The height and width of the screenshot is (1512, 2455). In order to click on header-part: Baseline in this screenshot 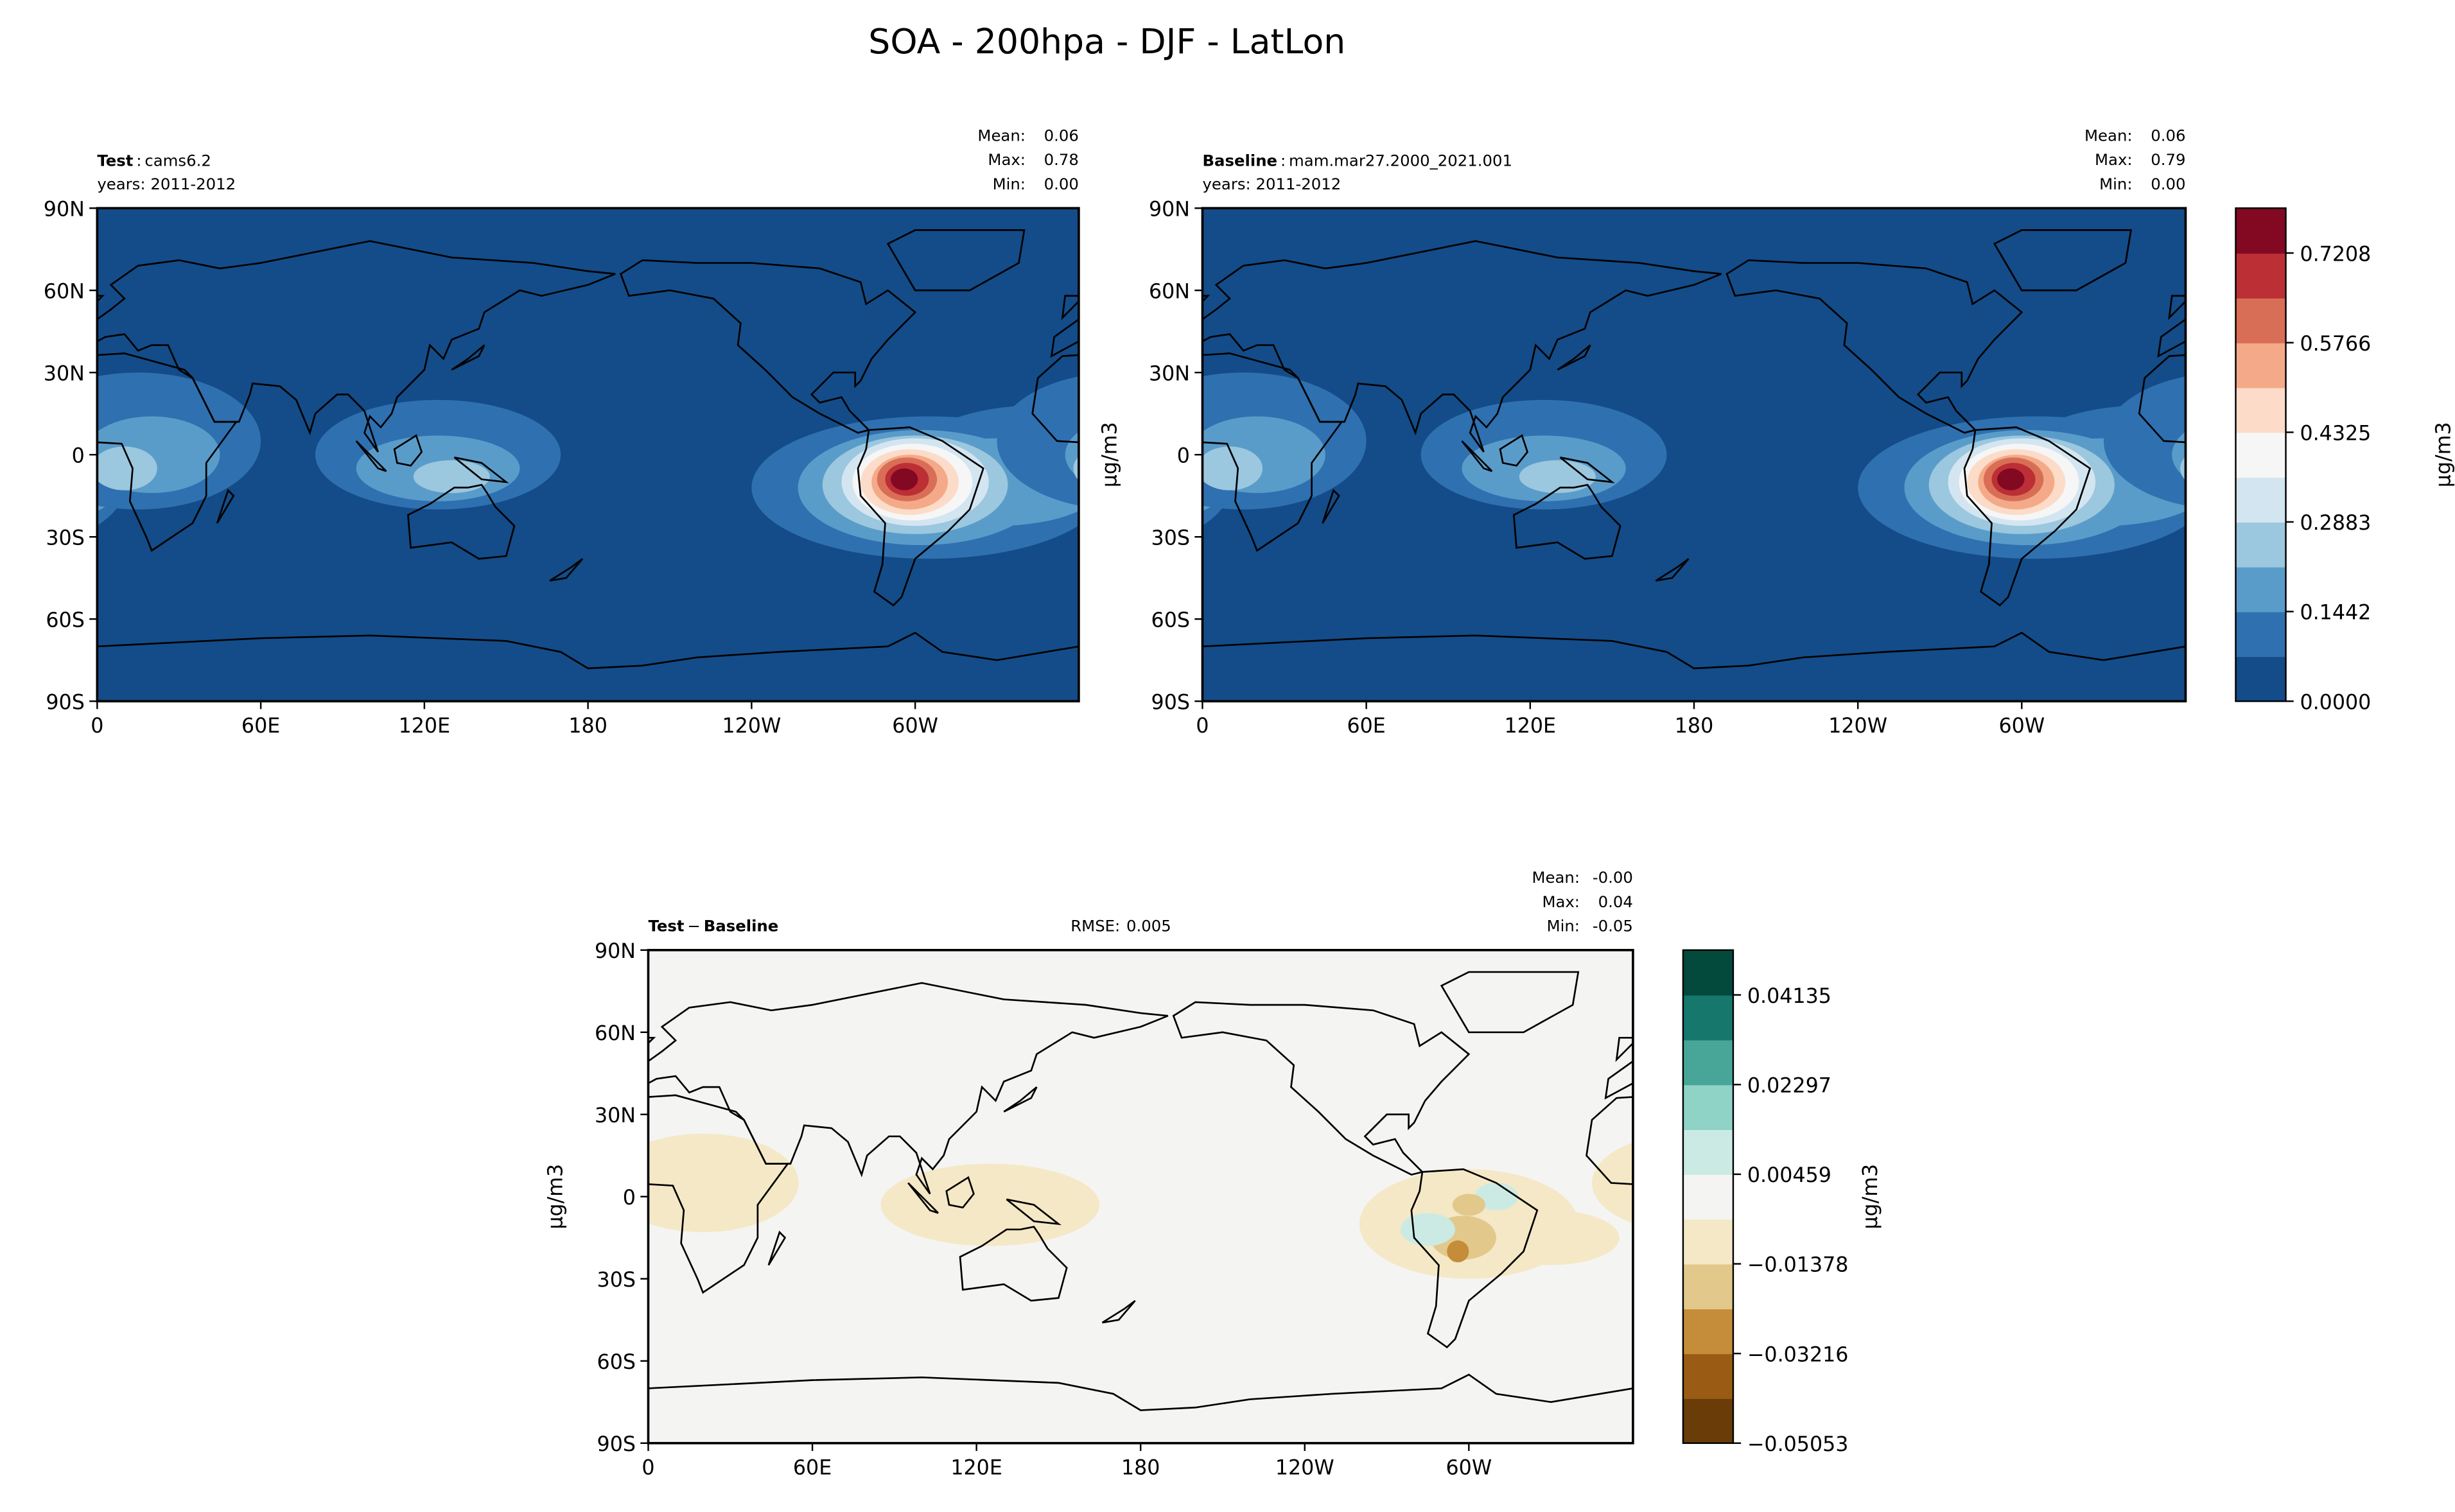, I will do `click(1239, 160)`.